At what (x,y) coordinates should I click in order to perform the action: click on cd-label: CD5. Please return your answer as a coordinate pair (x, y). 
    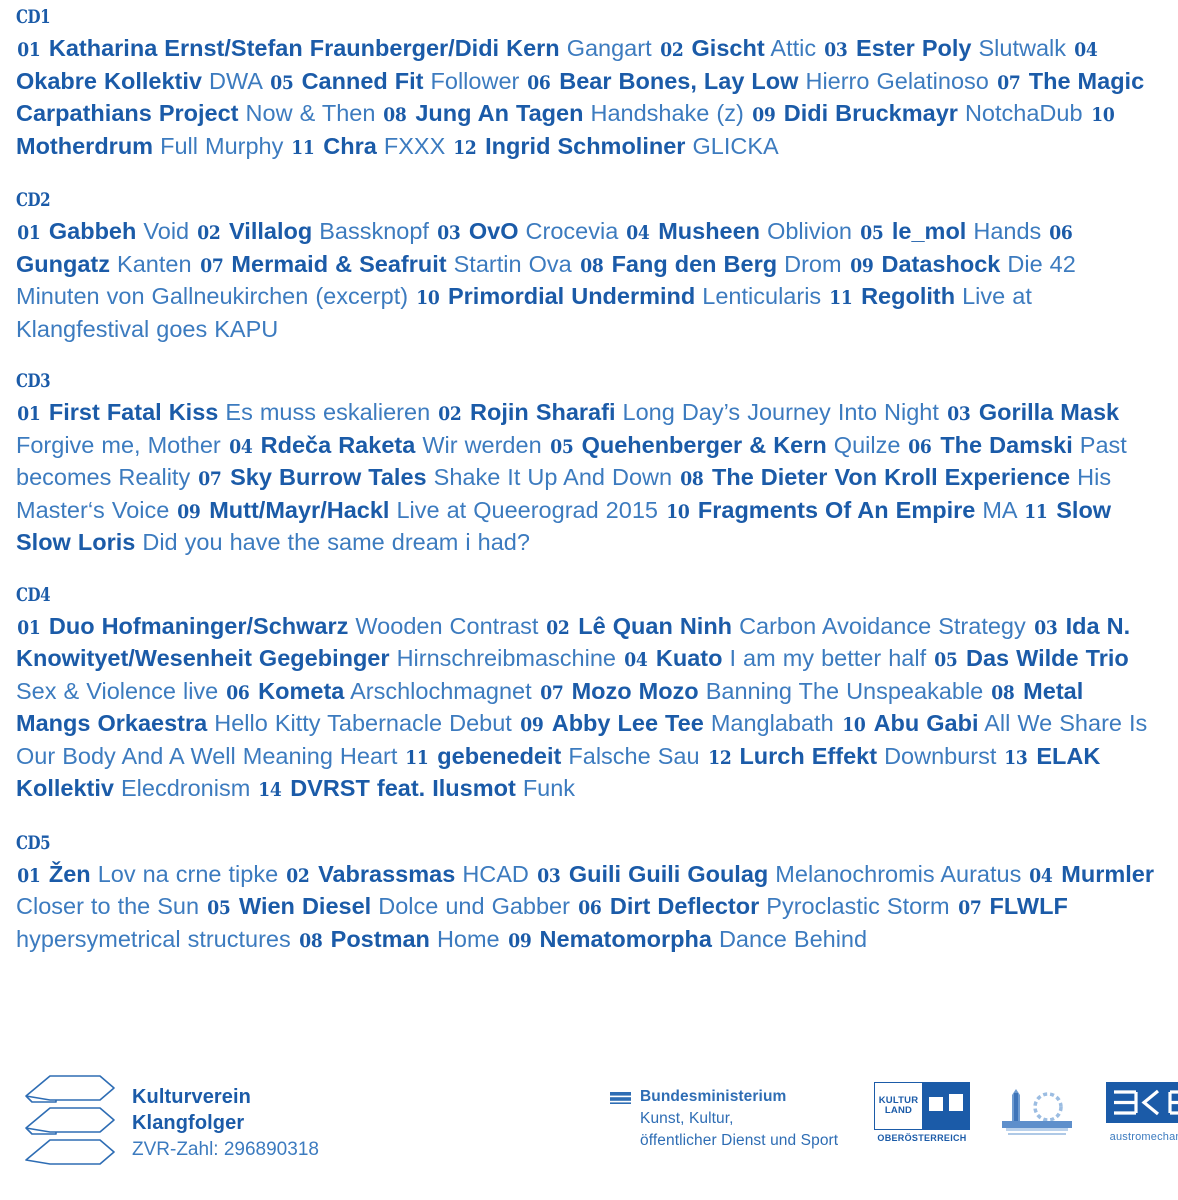
    Looking at the image, I should click on (33, 842).